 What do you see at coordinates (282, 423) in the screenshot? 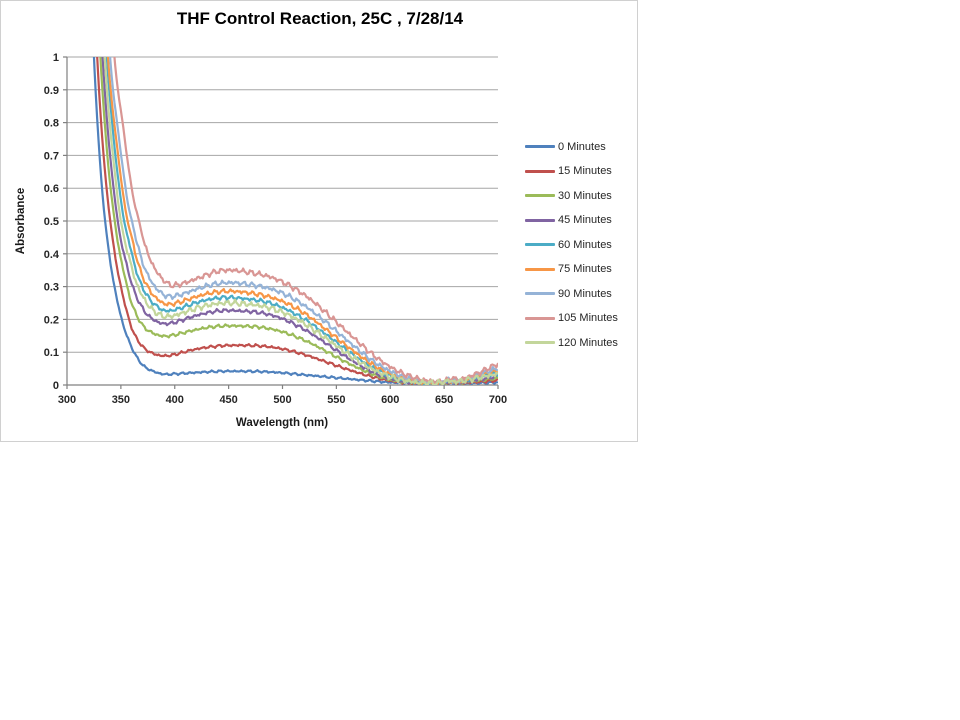
I see `x-axis-title: Wavelength (nm)` at bounding box center [282, 423].